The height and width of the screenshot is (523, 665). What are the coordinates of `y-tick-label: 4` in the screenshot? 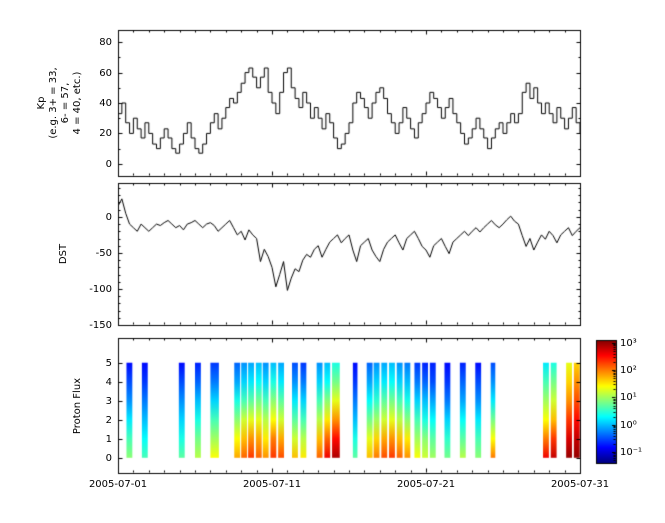 It's located at (108, 382).